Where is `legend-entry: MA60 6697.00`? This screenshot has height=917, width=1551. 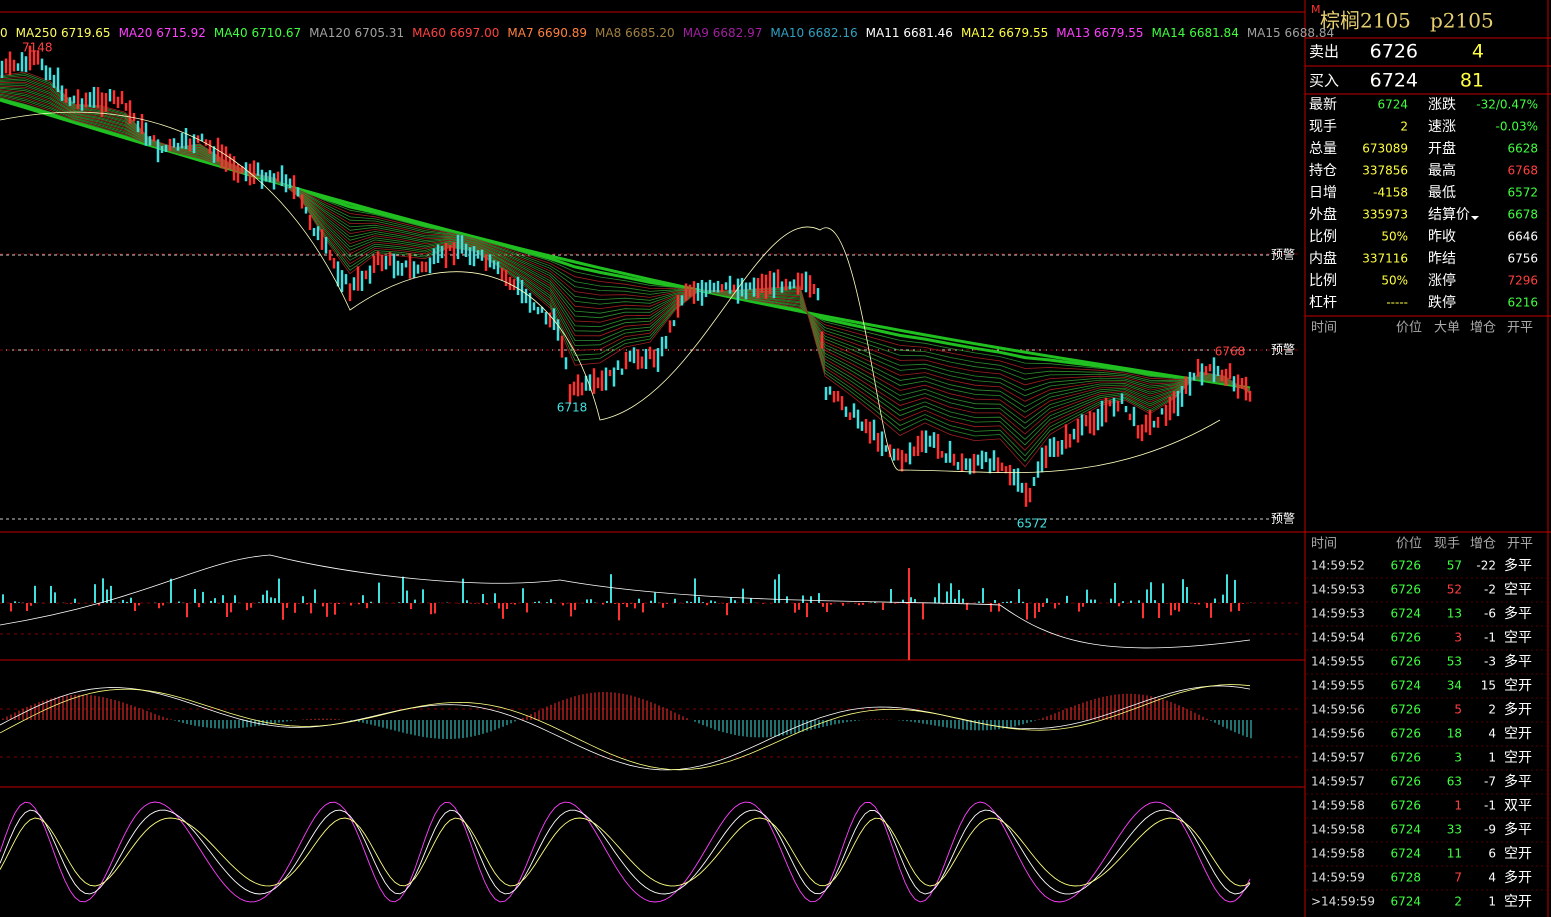
legend-entry: MA60 6697.00 is located at coordinates (455, 33).